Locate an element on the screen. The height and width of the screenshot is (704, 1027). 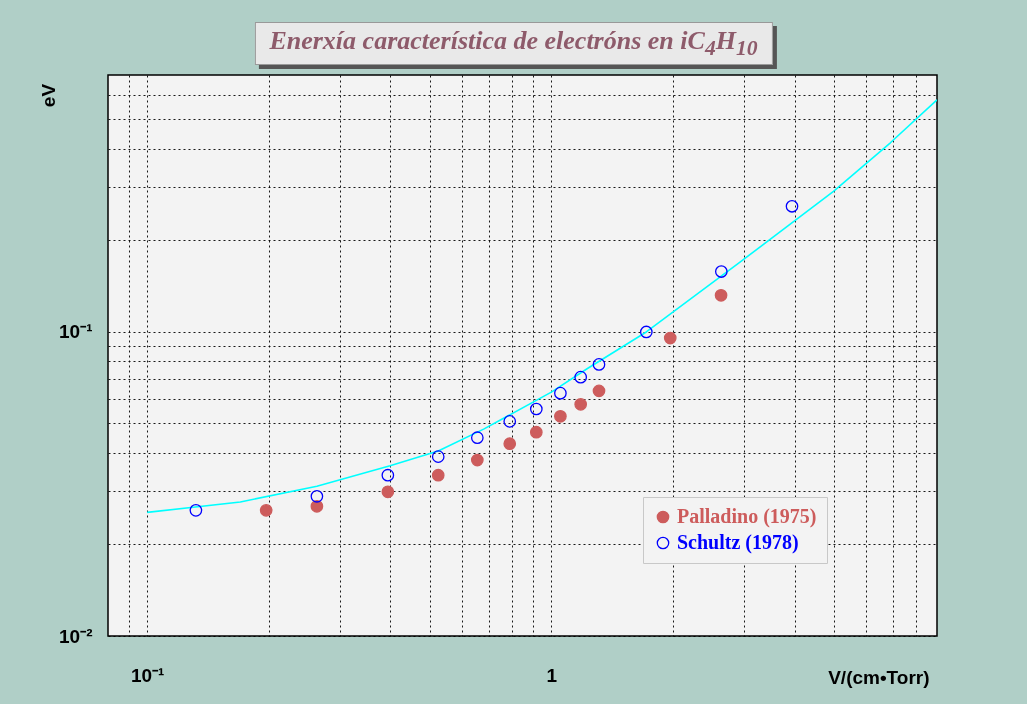
x-tick-label: 1 is located at coordinates (552, 675).